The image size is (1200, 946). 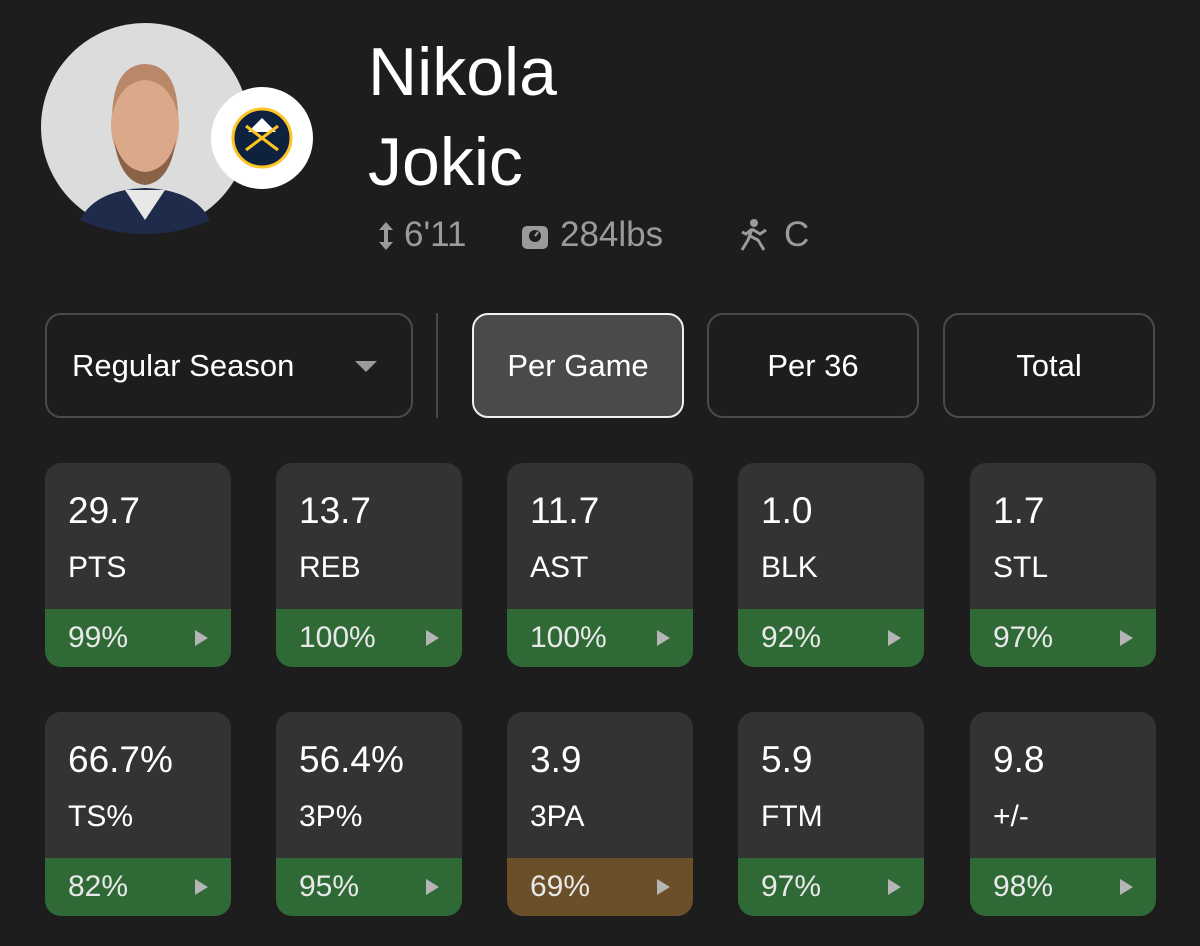 What do you see at coordinates (445, 162) in the screenshot?
I see `last-name: Jokic` at bounding box center [445, 162].